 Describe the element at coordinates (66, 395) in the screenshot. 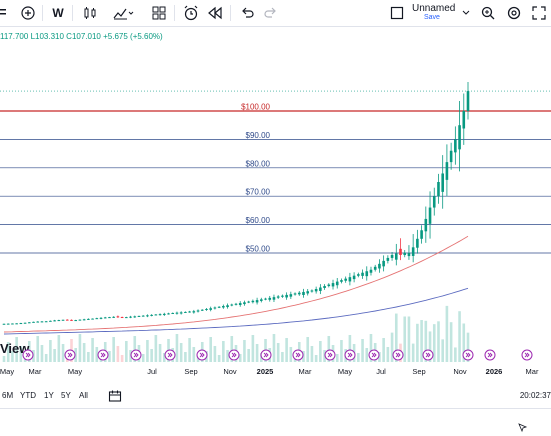

I see `timeframe-5y: 5Y` at that location.